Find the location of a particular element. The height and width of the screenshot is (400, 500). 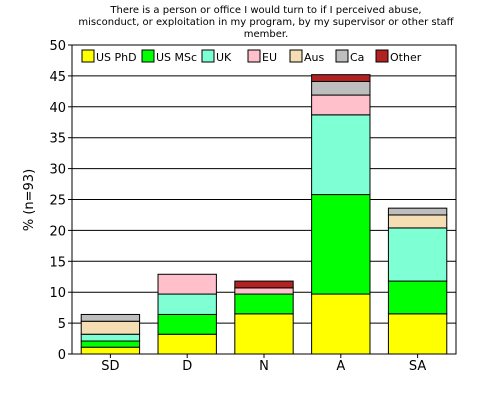

x-tick-label: SA is located at coordinates (417, 366).